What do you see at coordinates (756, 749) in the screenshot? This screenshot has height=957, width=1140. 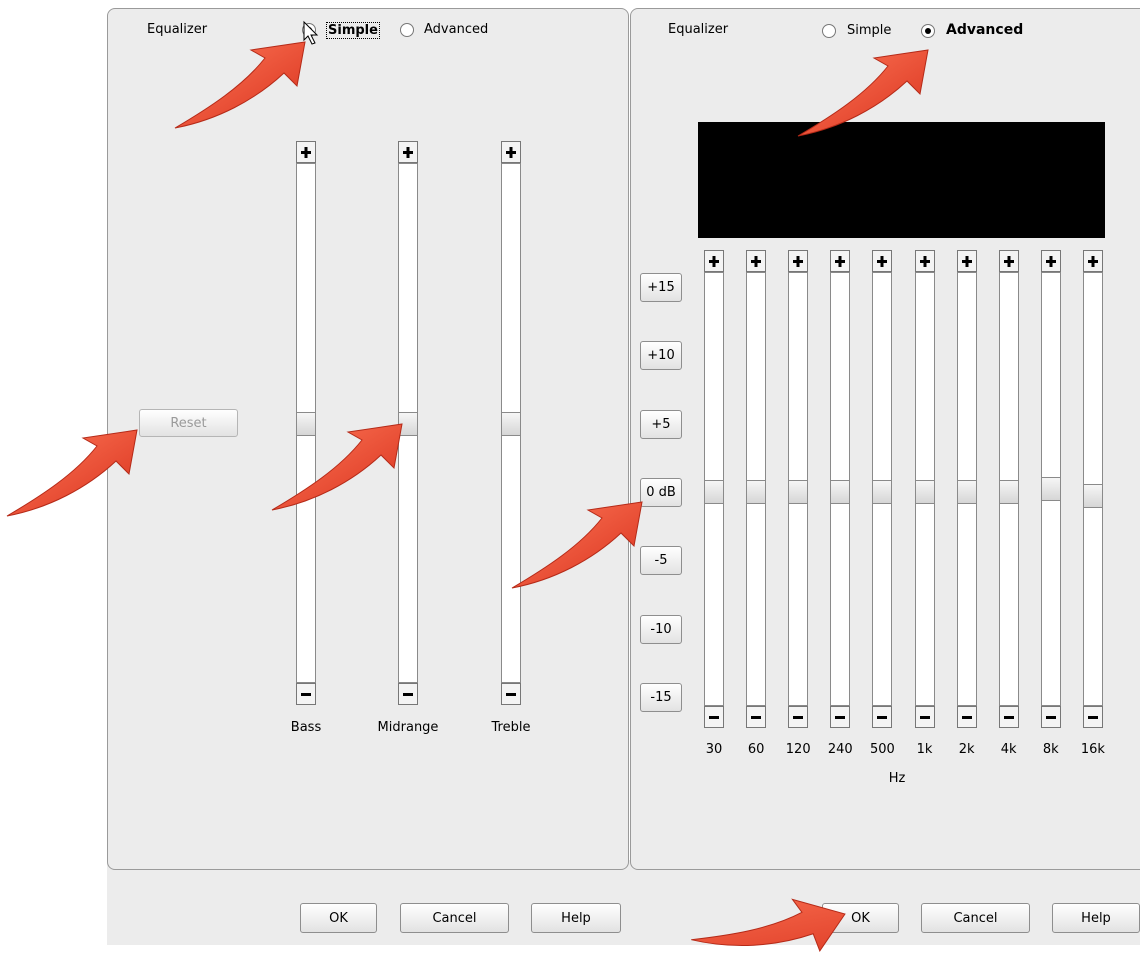 I see `band-label: 60` at bounding box center [756, 749].